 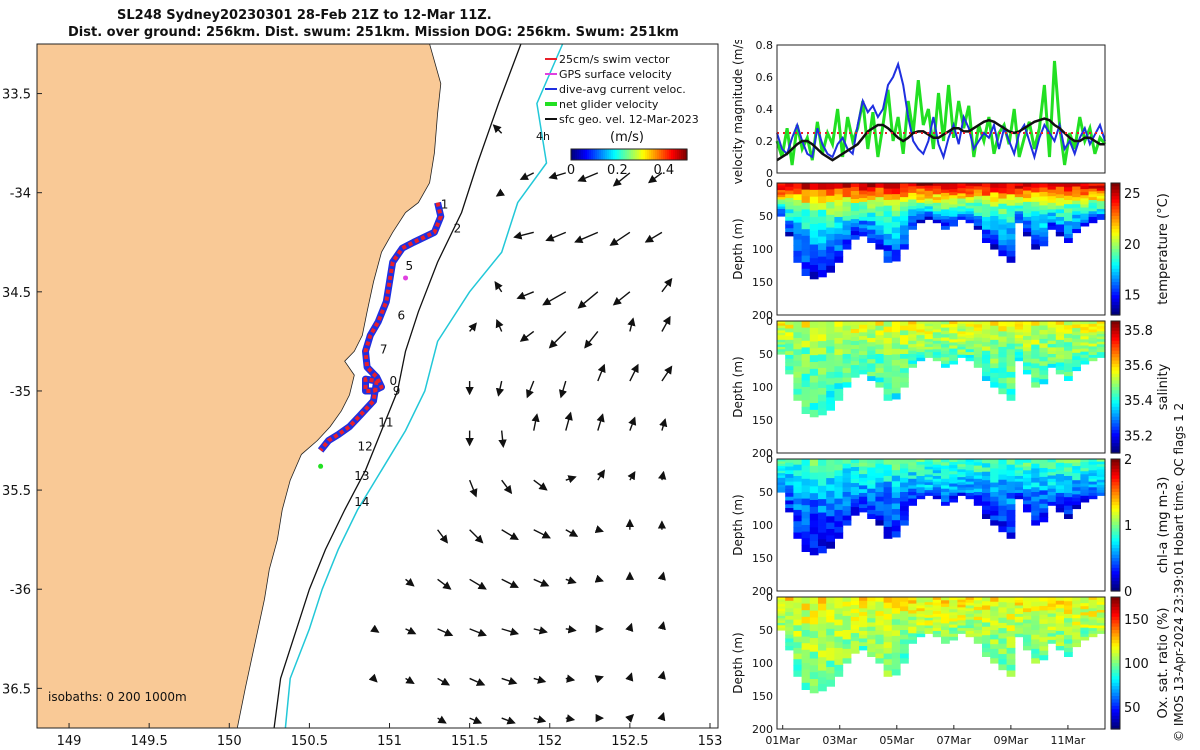 I want to click on colorbar-tick-label: 35.2, so click(x=1138, y=436).